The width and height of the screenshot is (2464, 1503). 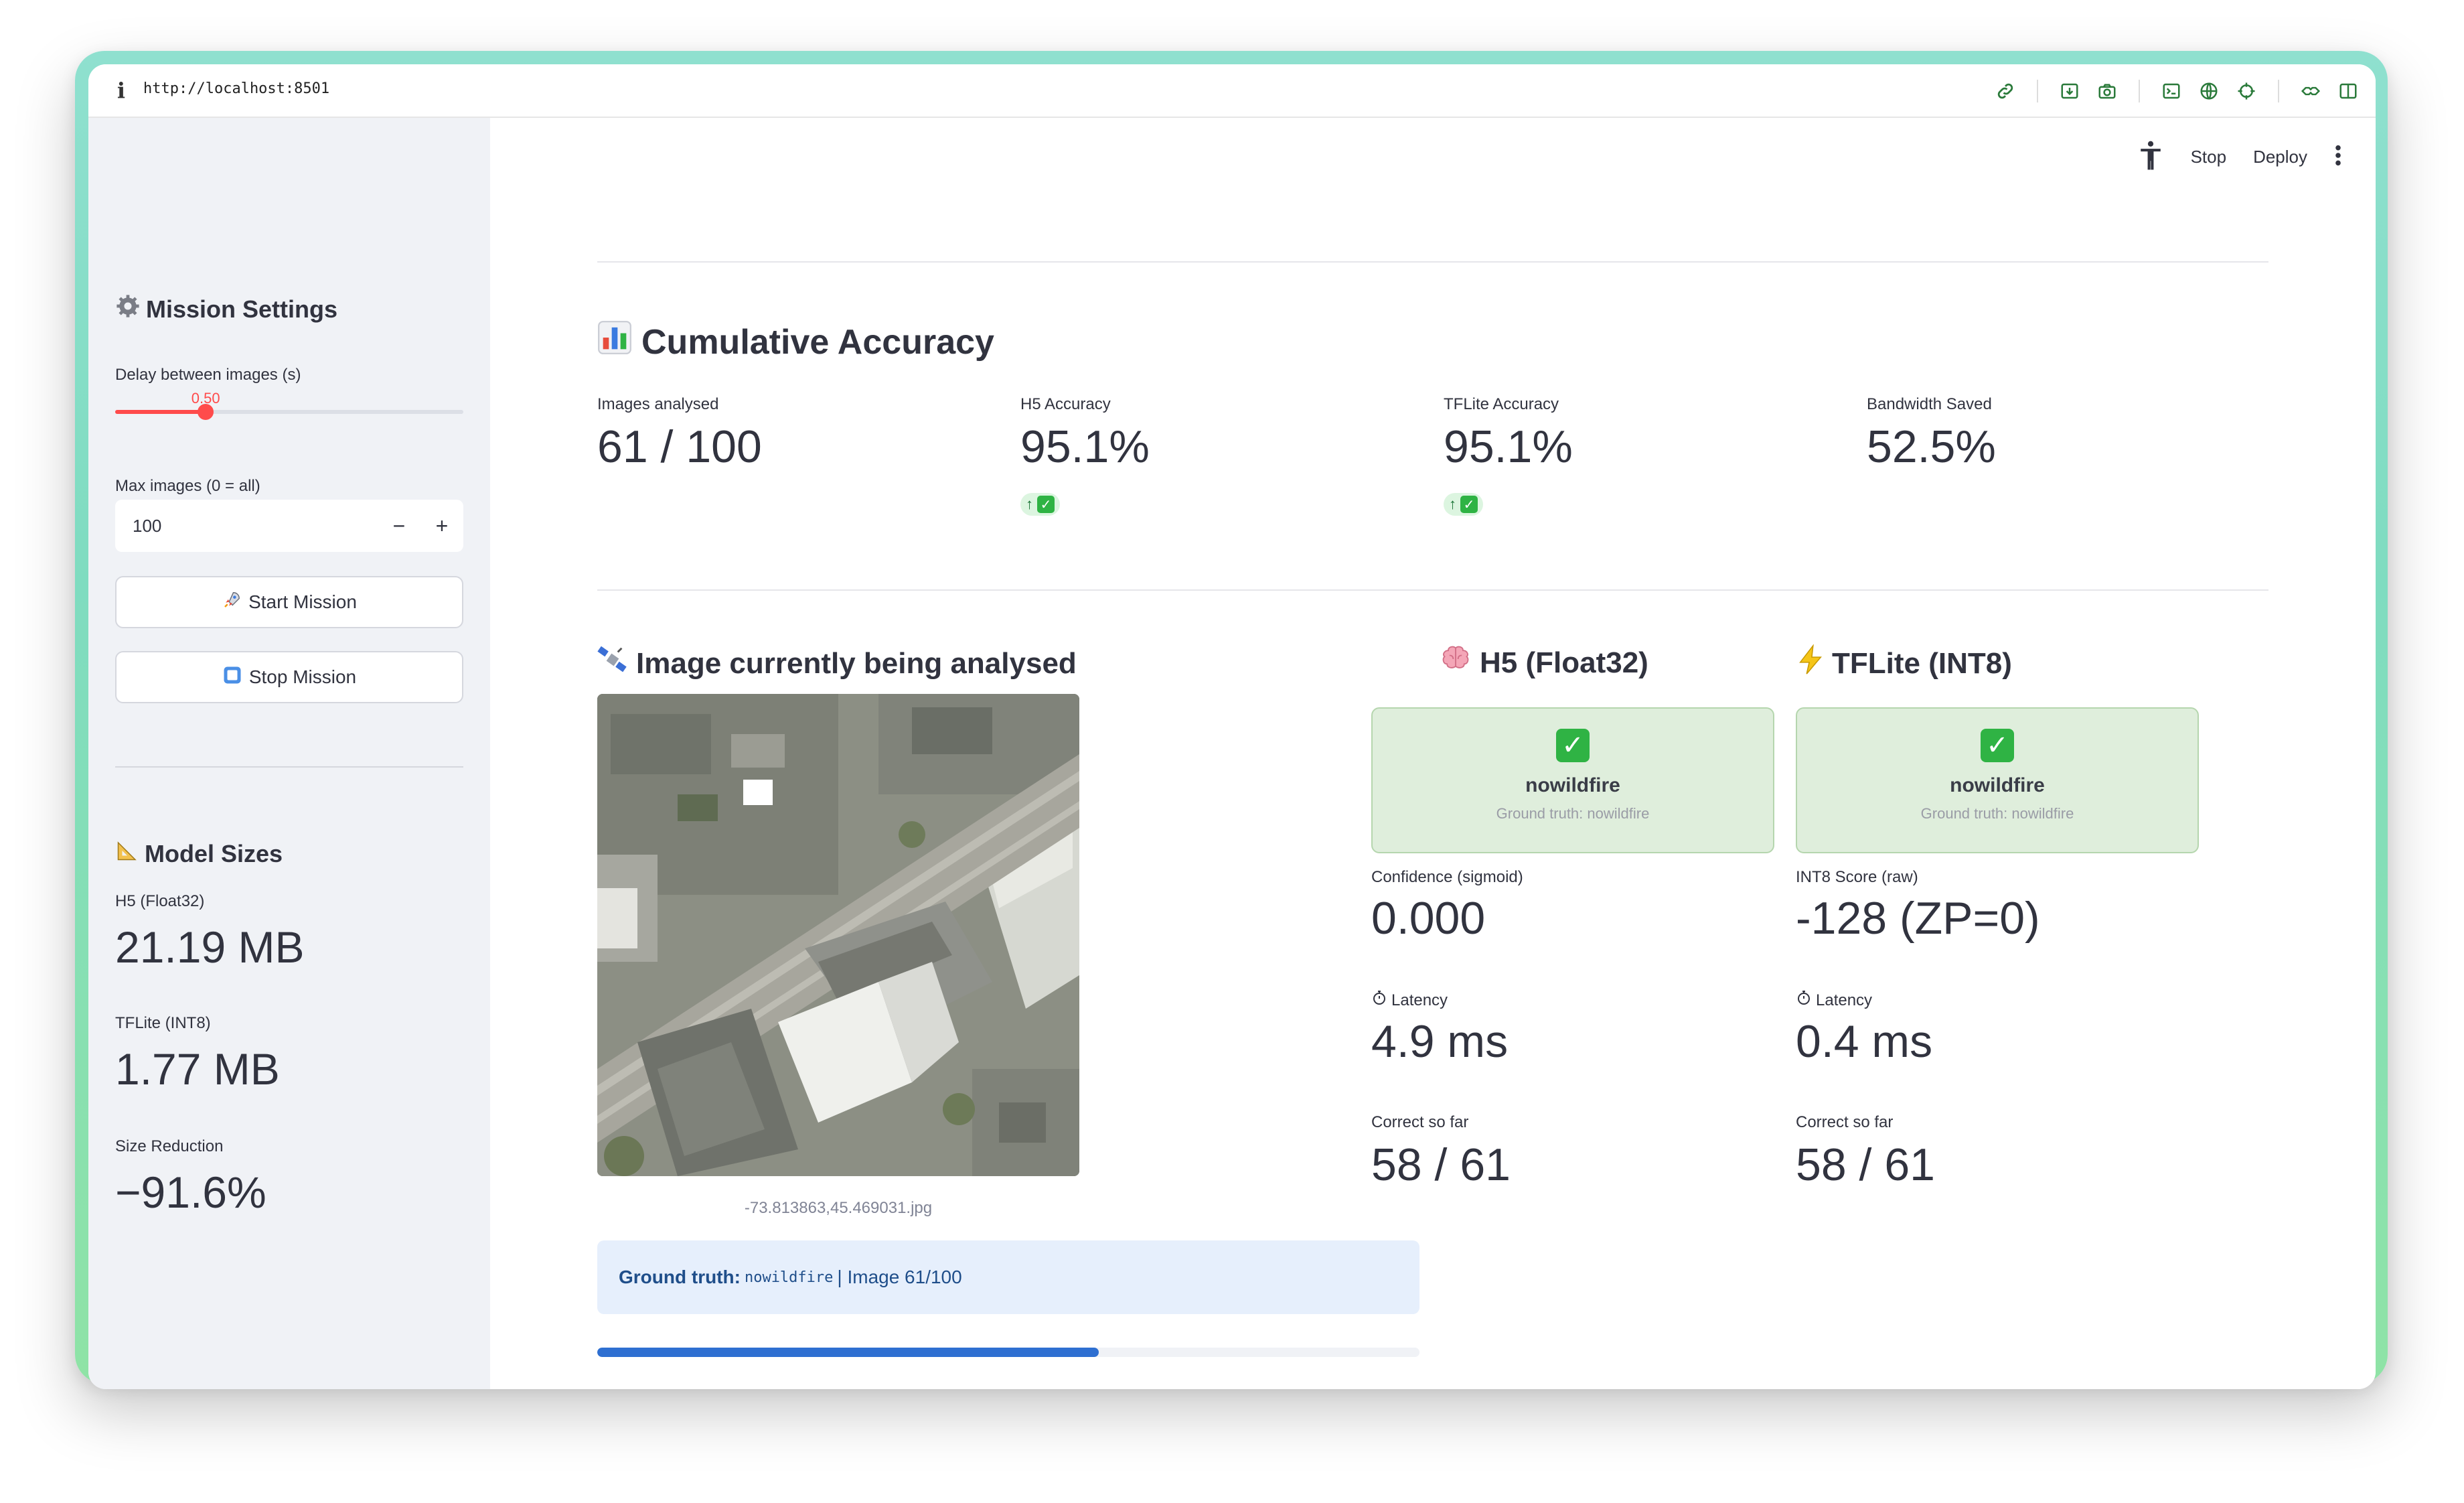 What do you see at coordinates (1232, 91) in the screenshot?
I see `url-bar: i http://localhost:8501` at bounding box center [1232, 91].